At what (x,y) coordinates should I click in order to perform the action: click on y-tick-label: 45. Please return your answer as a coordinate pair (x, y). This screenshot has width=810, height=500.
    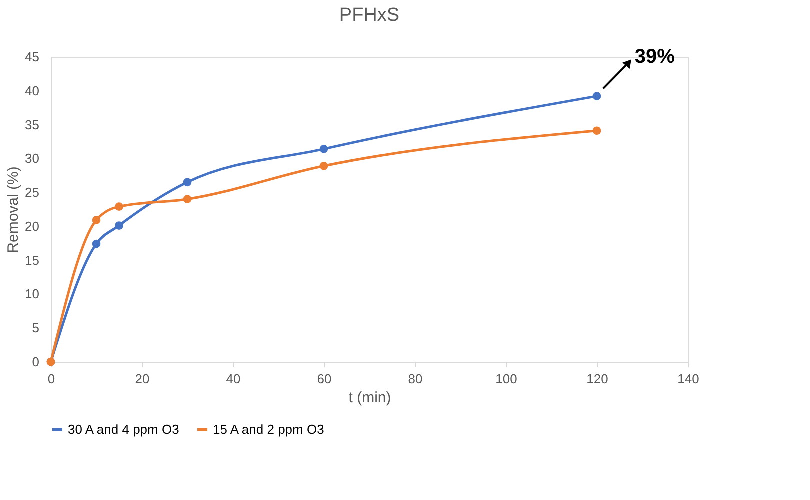
    Looking at the image, I should click on (32, 57).